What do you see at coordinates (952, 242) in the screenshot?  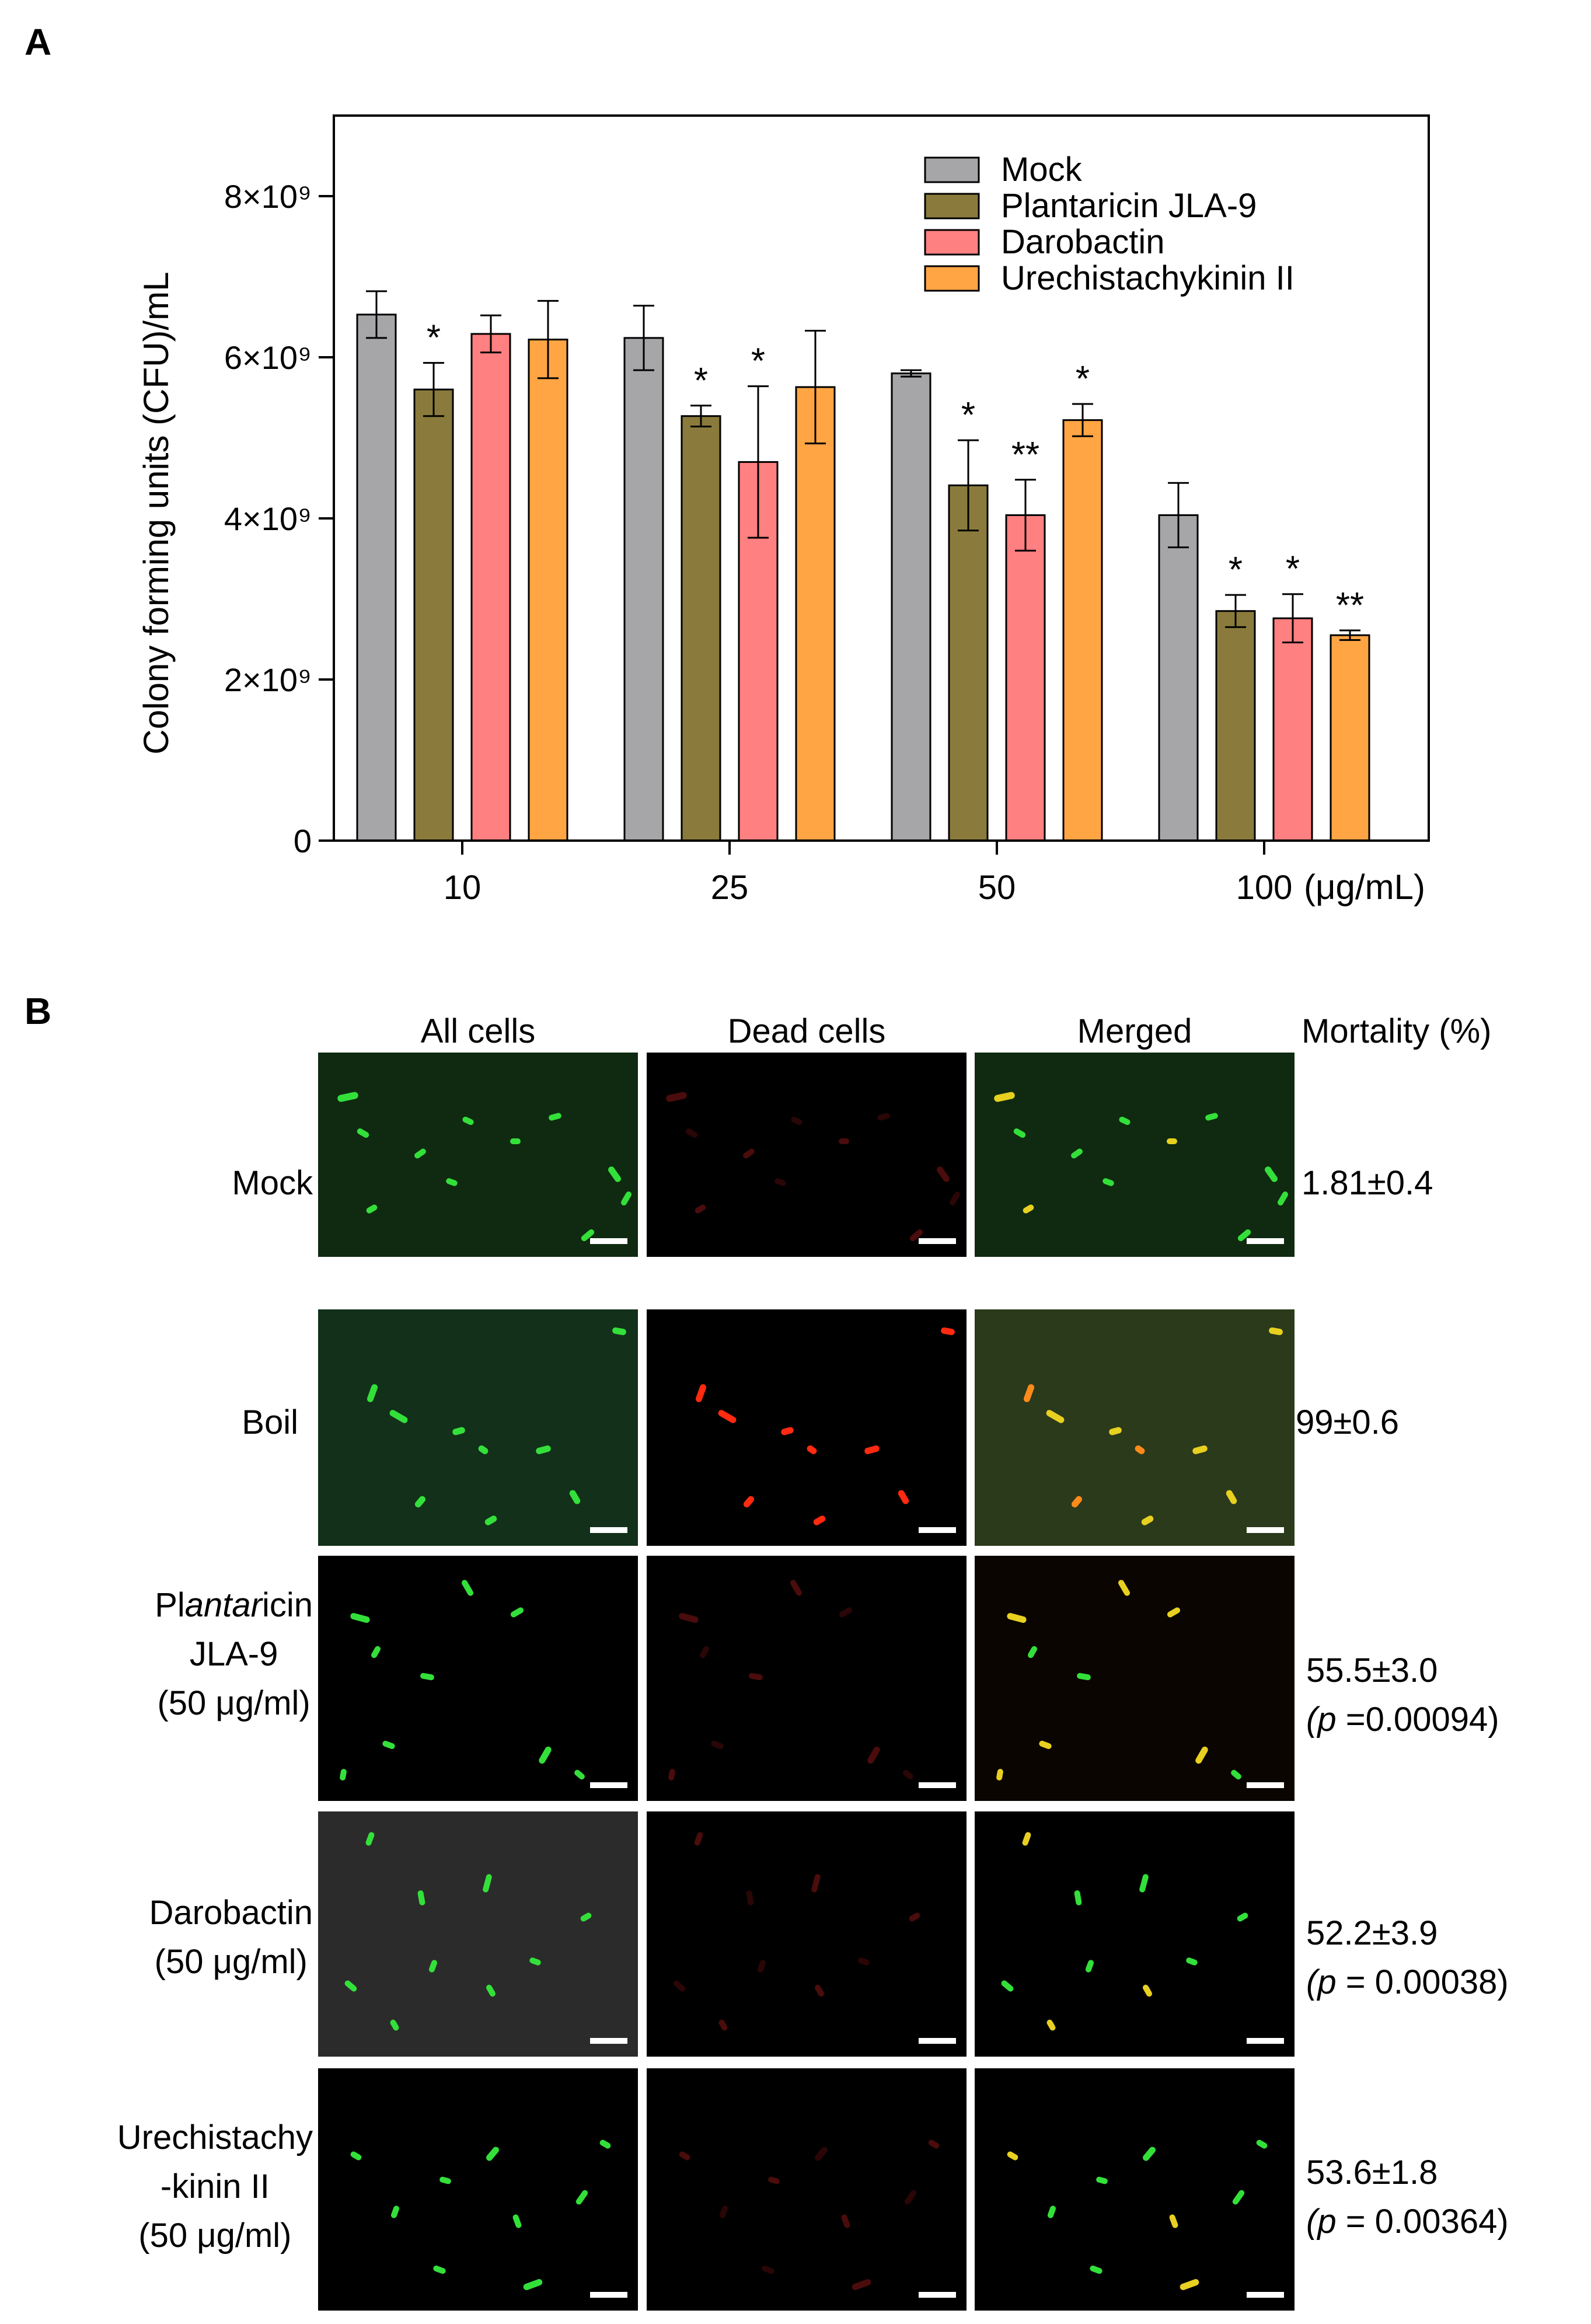 I see `legend-swatch` at bounding box center [952, 242].